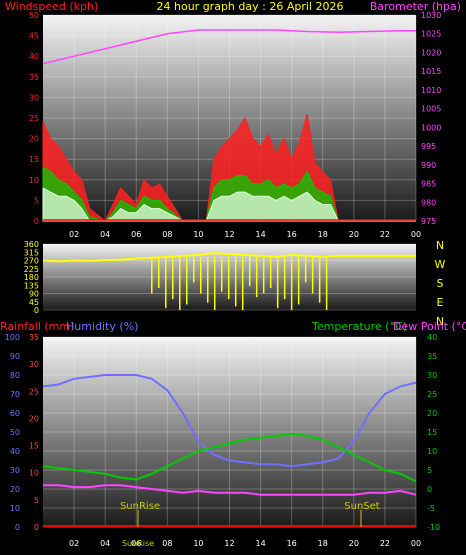  What do you see at coordinates (34, 294) in the screenshot?
I see `direction-tick: 90` at bounding box center [34, 294].